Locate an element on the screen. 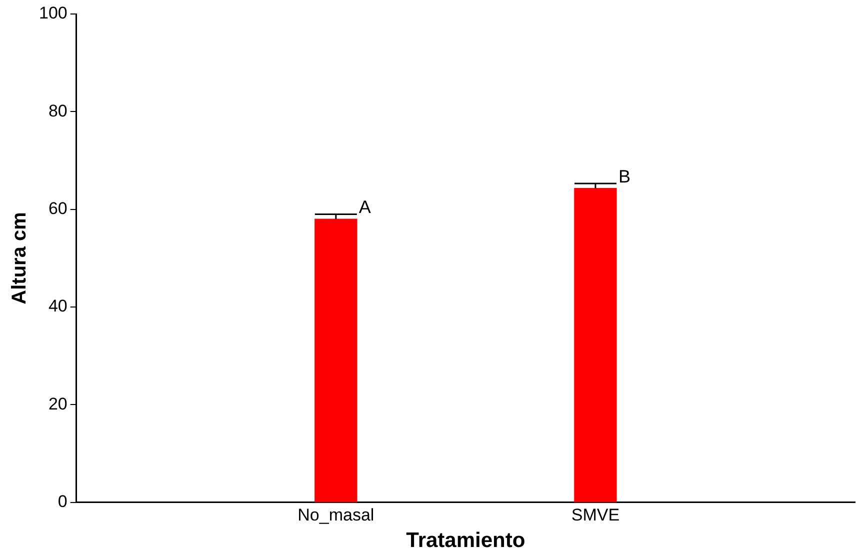  y-tick-label: 100 is located at coordinates (53, 13).